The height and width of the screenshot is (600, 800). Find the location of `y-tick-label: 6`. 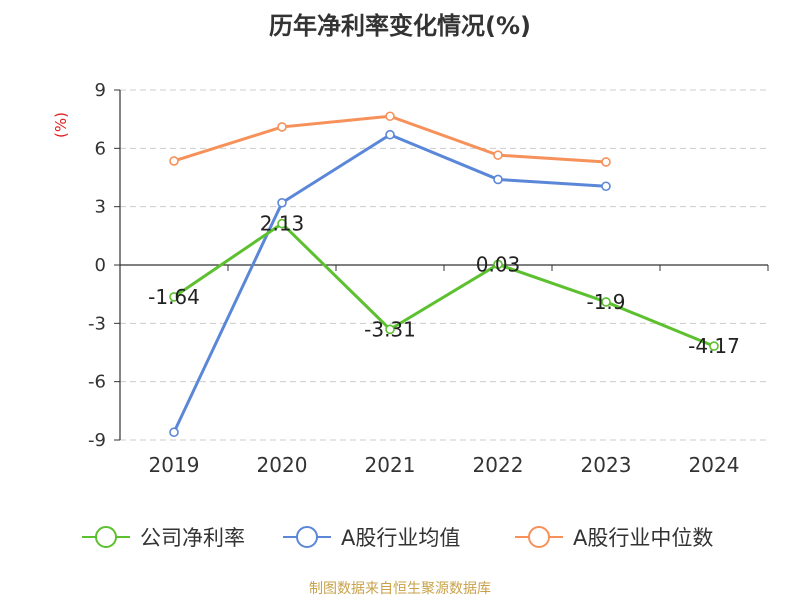

y-tick-label: 6 is located at coordinates (100, 148).